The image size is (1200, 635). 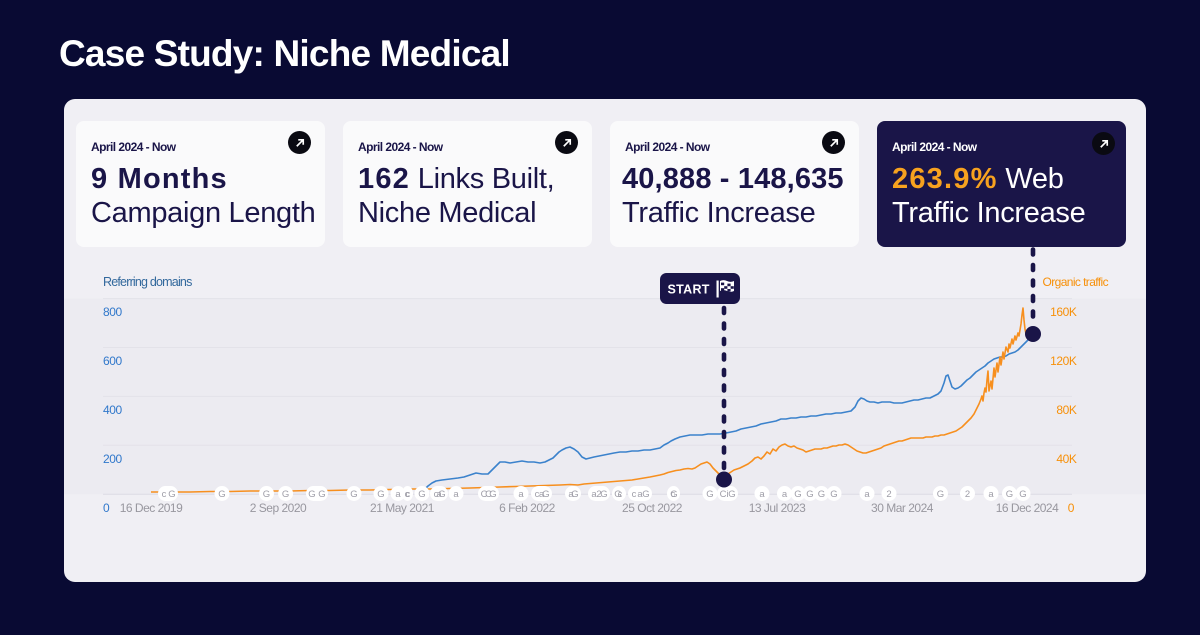 What do you see at coordinates (689, 290) in the screenshot?
I see `svg-text: START` at bounding box center [689, 290].